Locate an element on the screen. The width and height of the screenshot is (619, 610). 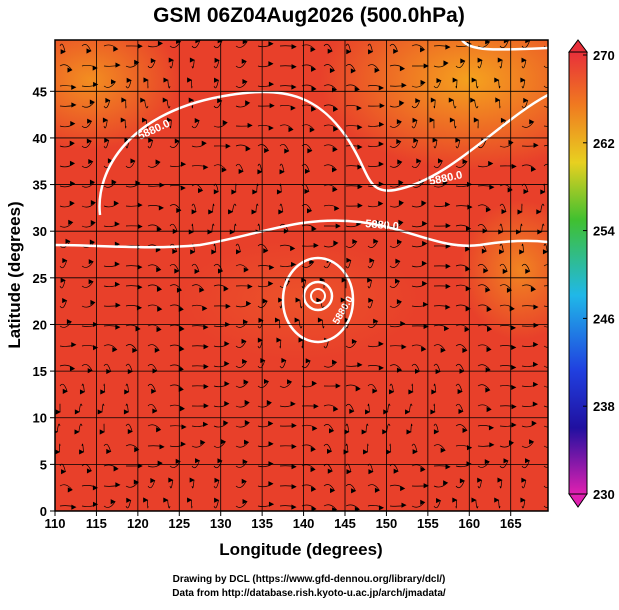
y-tick-label: 30 is located at coordinates (40, 231).